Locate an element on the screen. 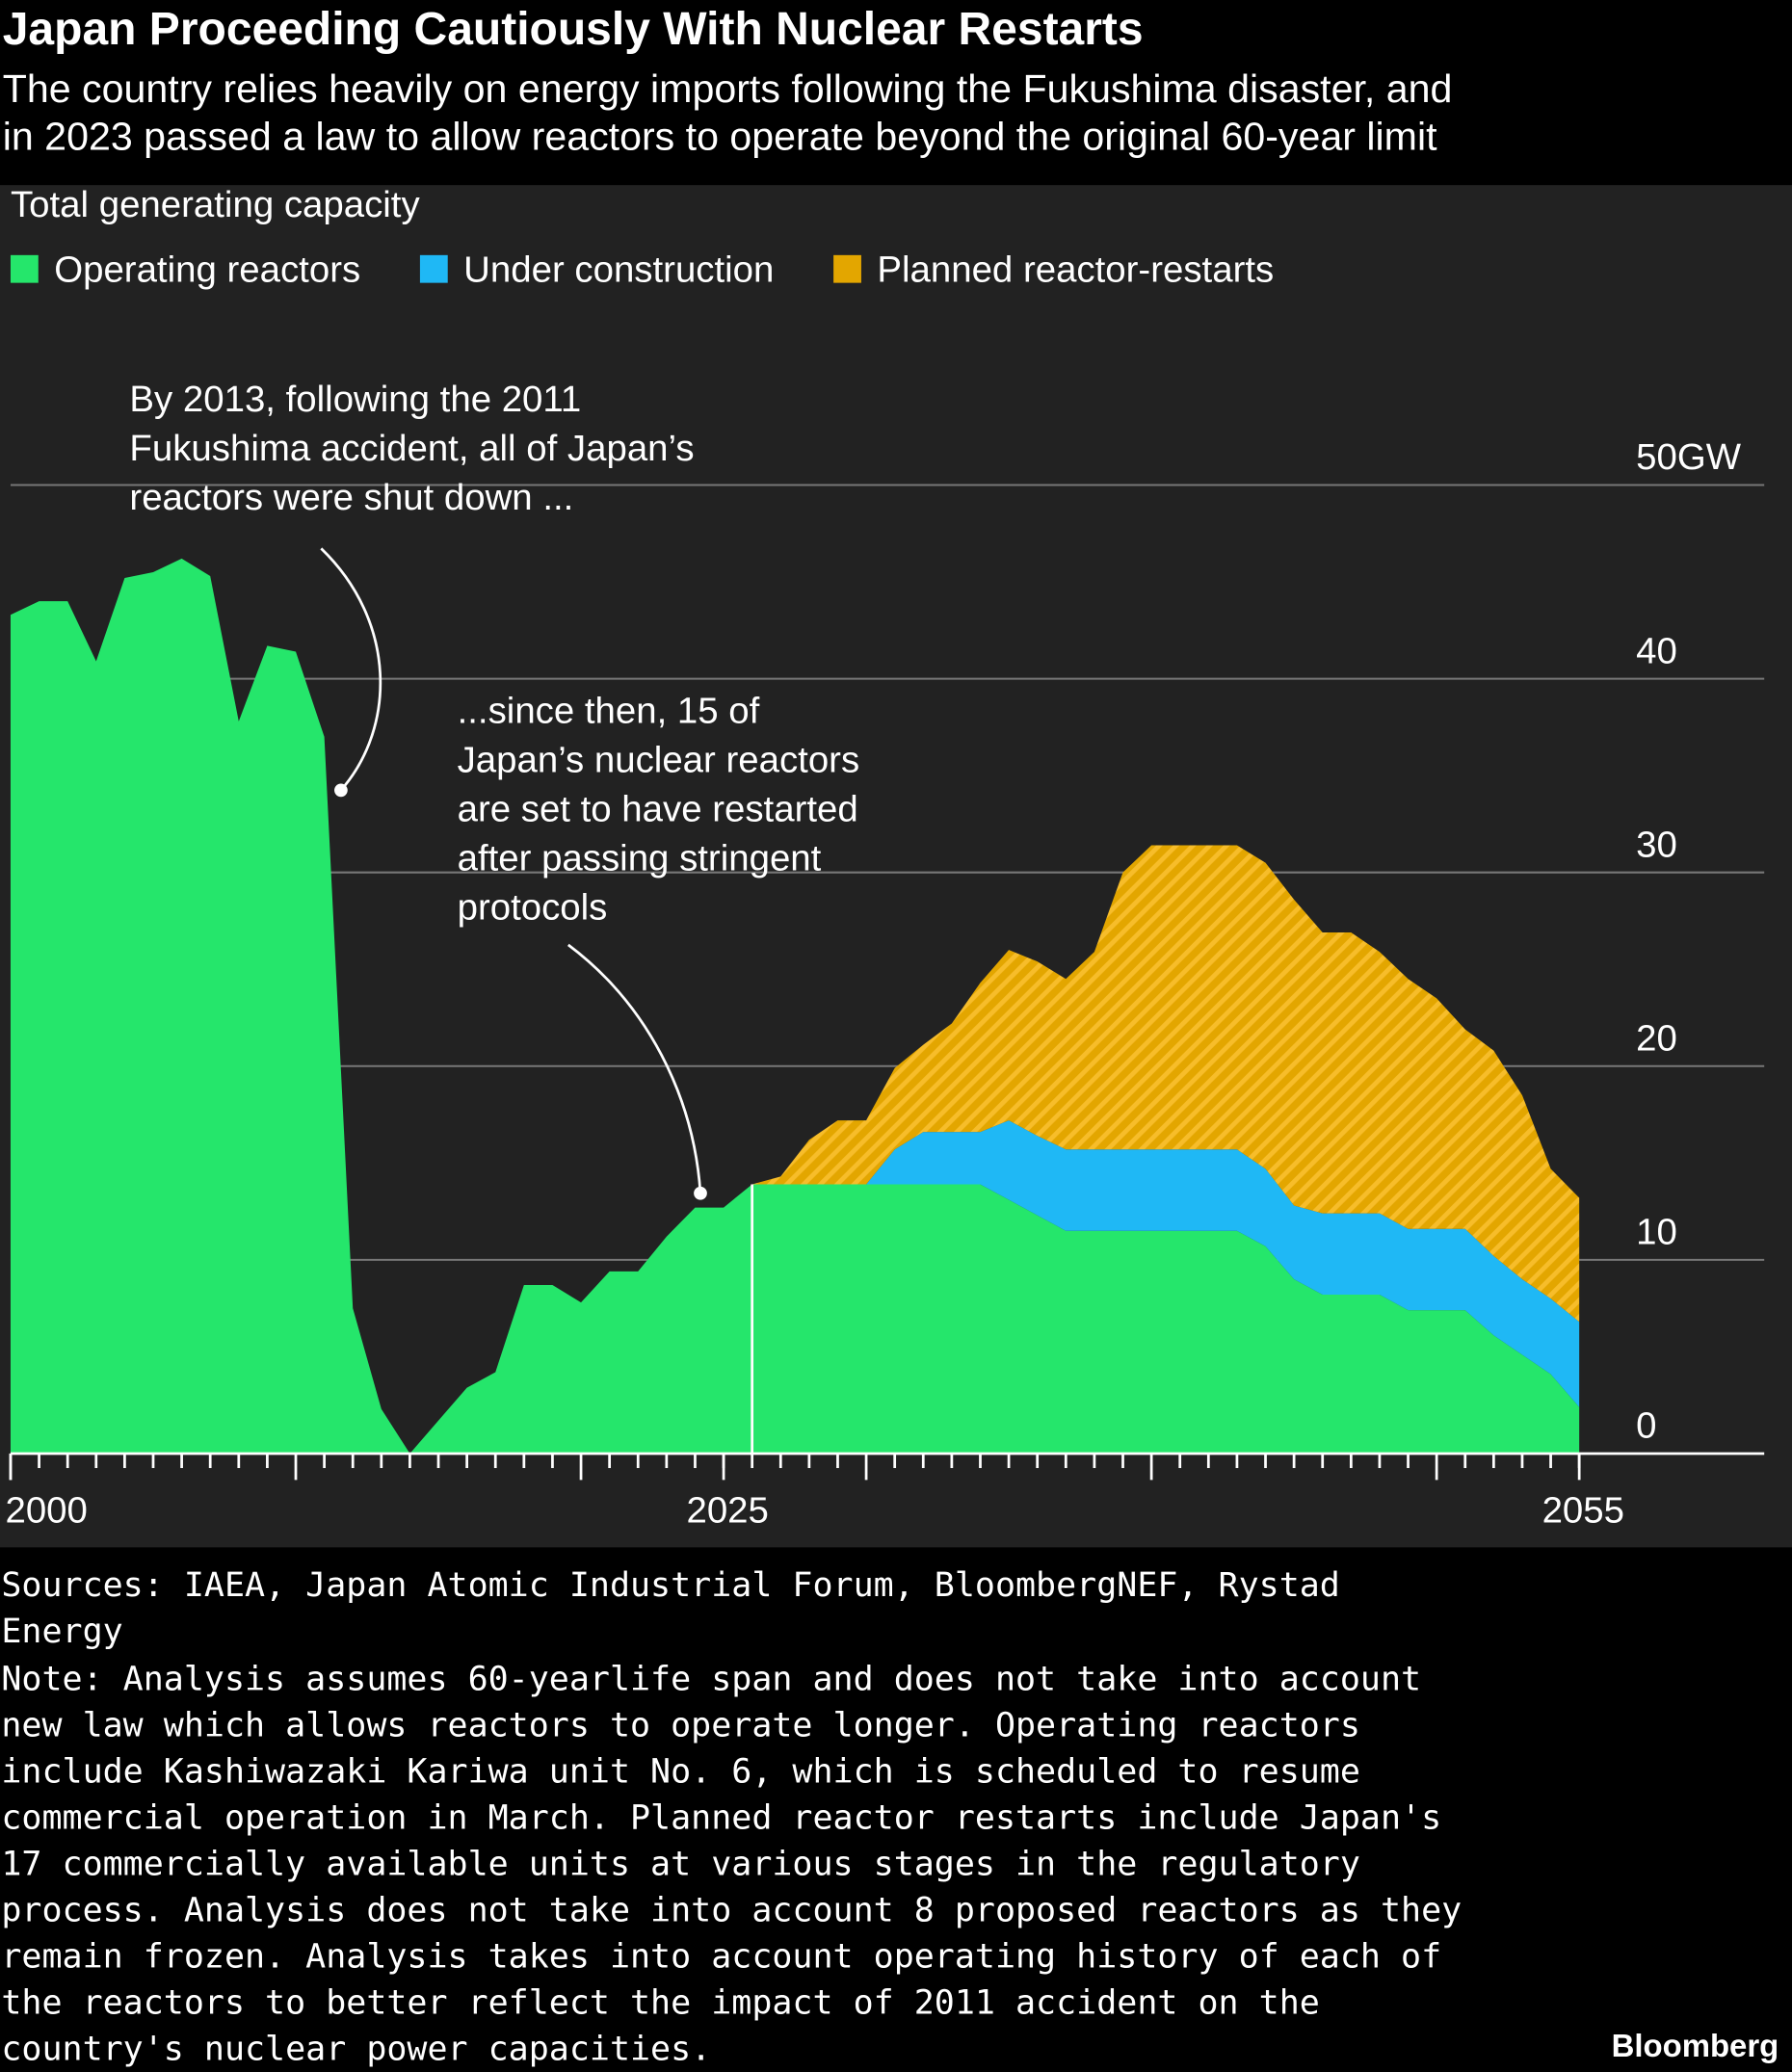  y-axis-label: Total generating capacity is located at coordinates (216, 205).